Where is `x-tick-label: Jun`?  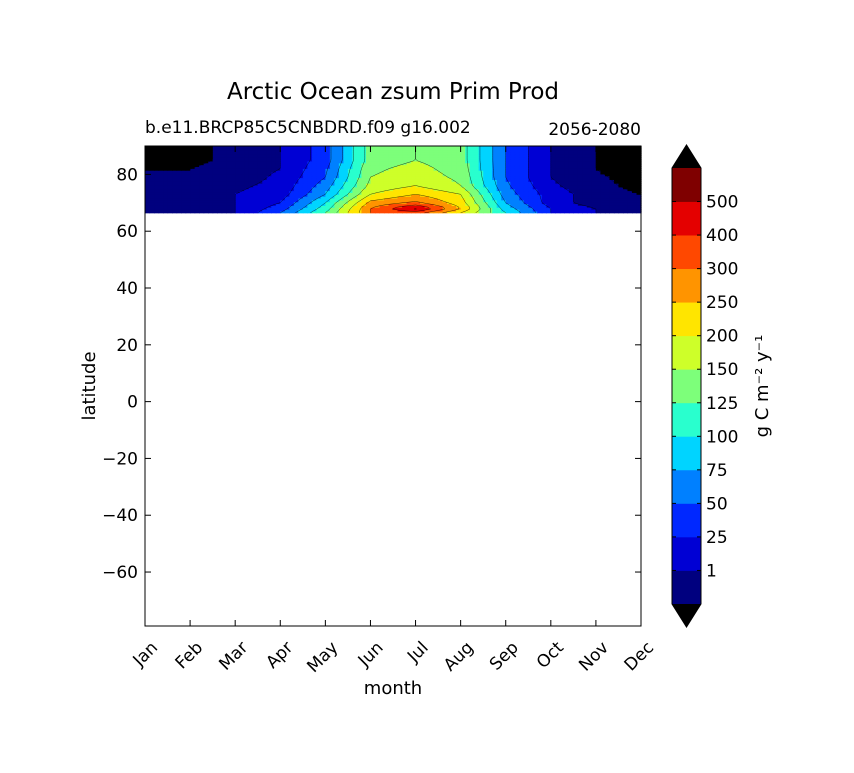
x-tick-label: Jun is located at coordinates (371, 655).